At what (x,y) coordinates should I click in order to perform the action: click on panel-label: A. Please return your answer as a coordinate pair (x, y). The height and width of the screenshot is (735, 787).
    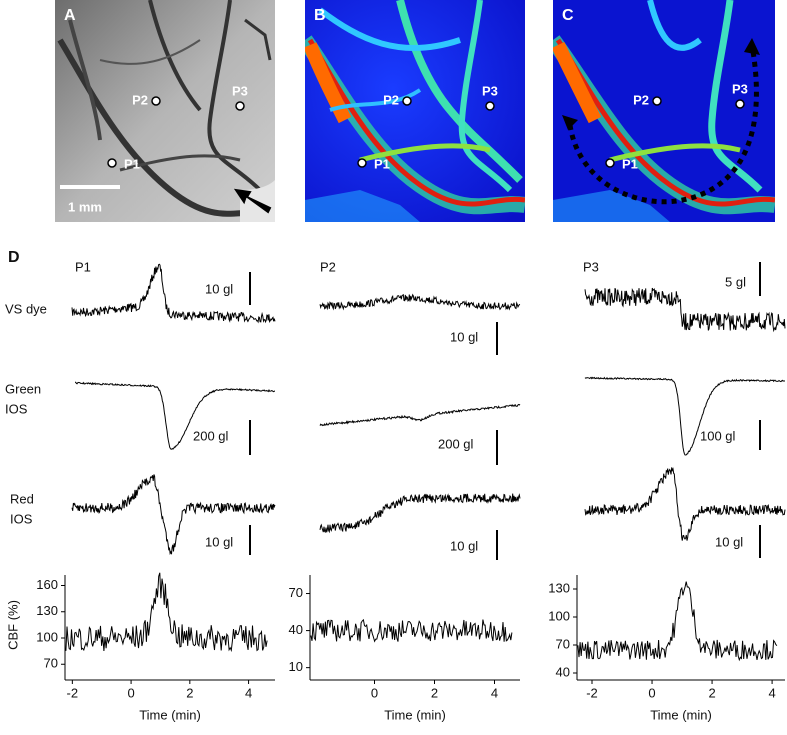
    Looking at the image, I should click on (70, 15).